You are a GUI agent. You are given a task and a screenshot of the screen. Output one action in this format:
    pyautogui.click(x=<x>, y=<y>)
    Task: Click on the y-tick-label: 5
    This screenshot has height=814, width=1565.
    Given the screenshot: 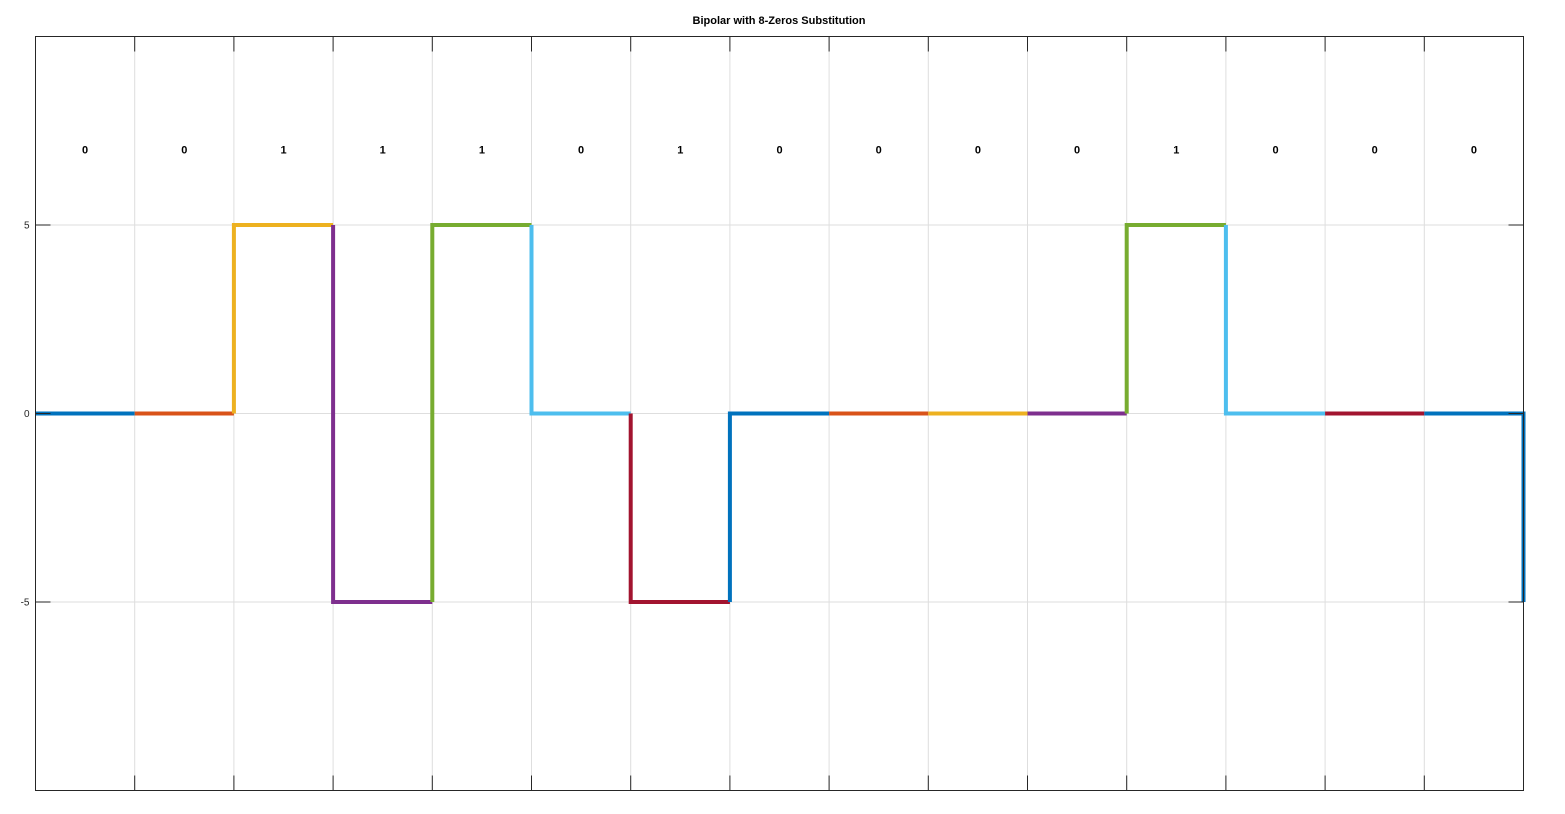 What is the action you would take?
    pyautogui.click(x=27, y=226)
    